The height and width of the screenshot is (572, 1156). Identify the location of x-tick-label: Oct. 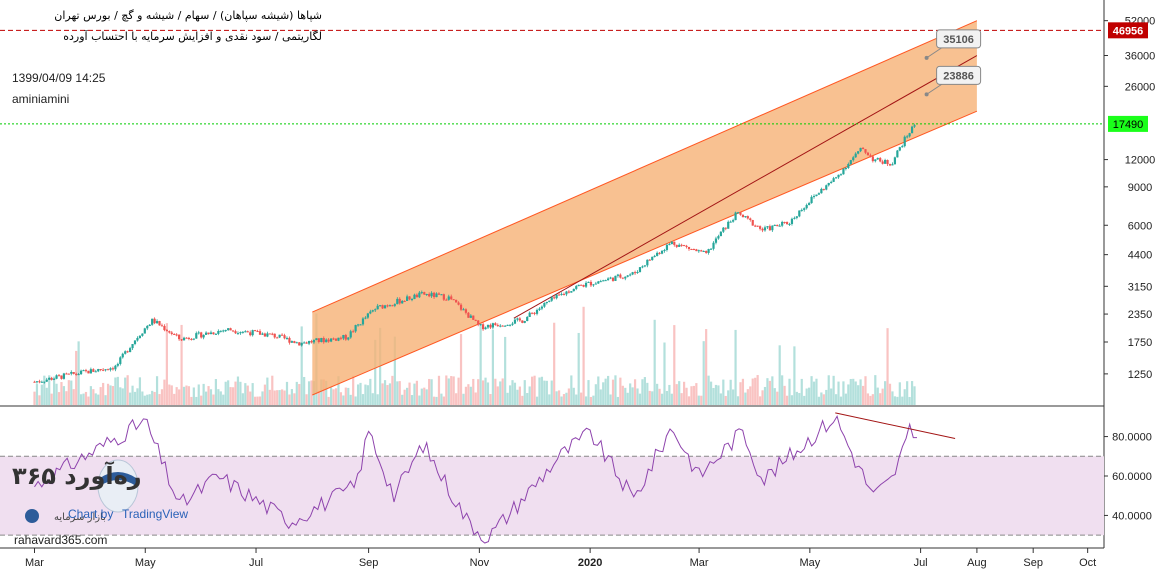
(1087, 563).